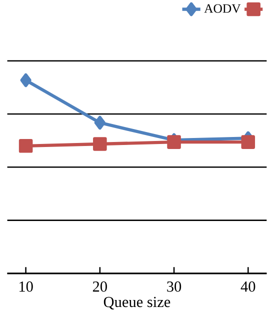 The width and height of the screenshot is (272, 313). What do you see at coordinates (137, 303) in the screenshot?
I see `x-axis-title: Queue size` at bounding box center [137, 303].